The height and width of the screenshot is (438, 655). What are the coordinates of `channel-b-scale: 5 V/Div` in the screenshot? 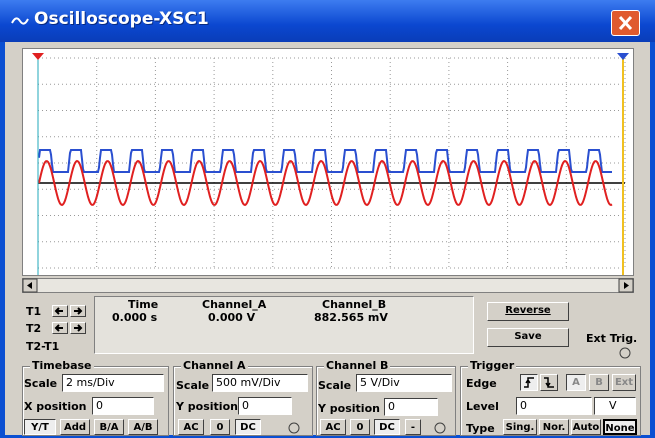 It's located at (404, 383).